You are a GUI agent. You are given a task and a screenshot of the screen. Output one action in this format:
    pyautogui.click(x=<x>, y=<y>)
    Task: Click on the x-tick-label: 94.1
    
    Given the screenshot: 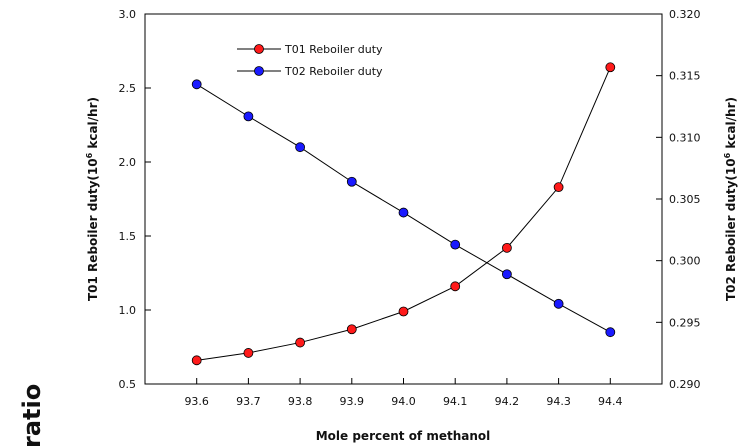 What is the action you would take?
    pyautogui.click(x=455, y=401)
    